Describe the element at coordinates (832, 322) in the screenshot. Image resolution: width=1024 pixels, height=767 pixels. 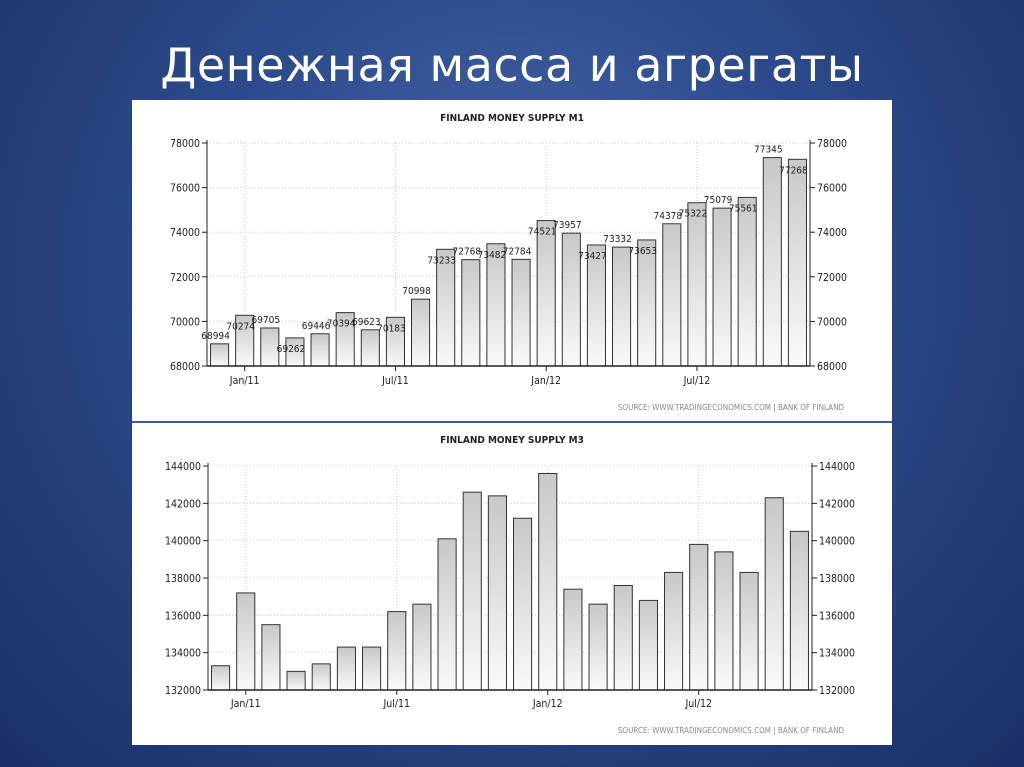
I see `y-tick-label-right: 70000` at that location.